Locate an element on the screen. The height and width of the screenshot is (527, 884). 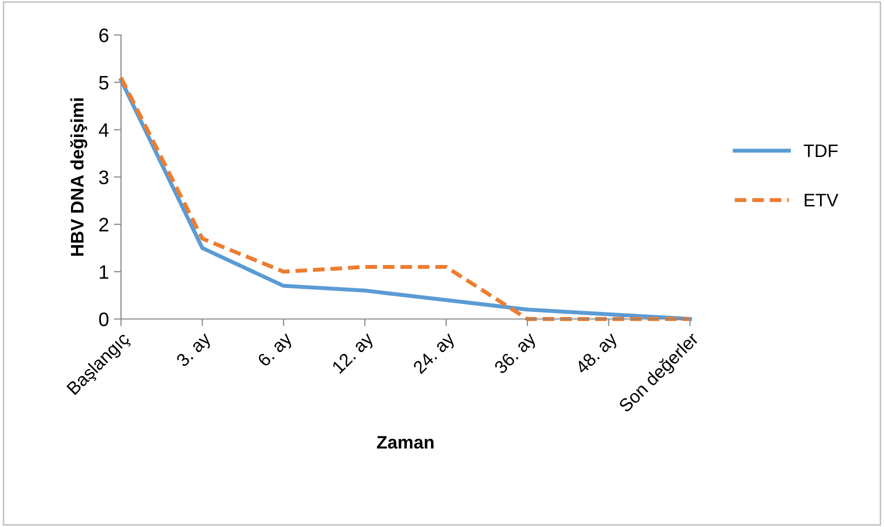
y-tick-label: 0 is located at coordinates (103, 319).